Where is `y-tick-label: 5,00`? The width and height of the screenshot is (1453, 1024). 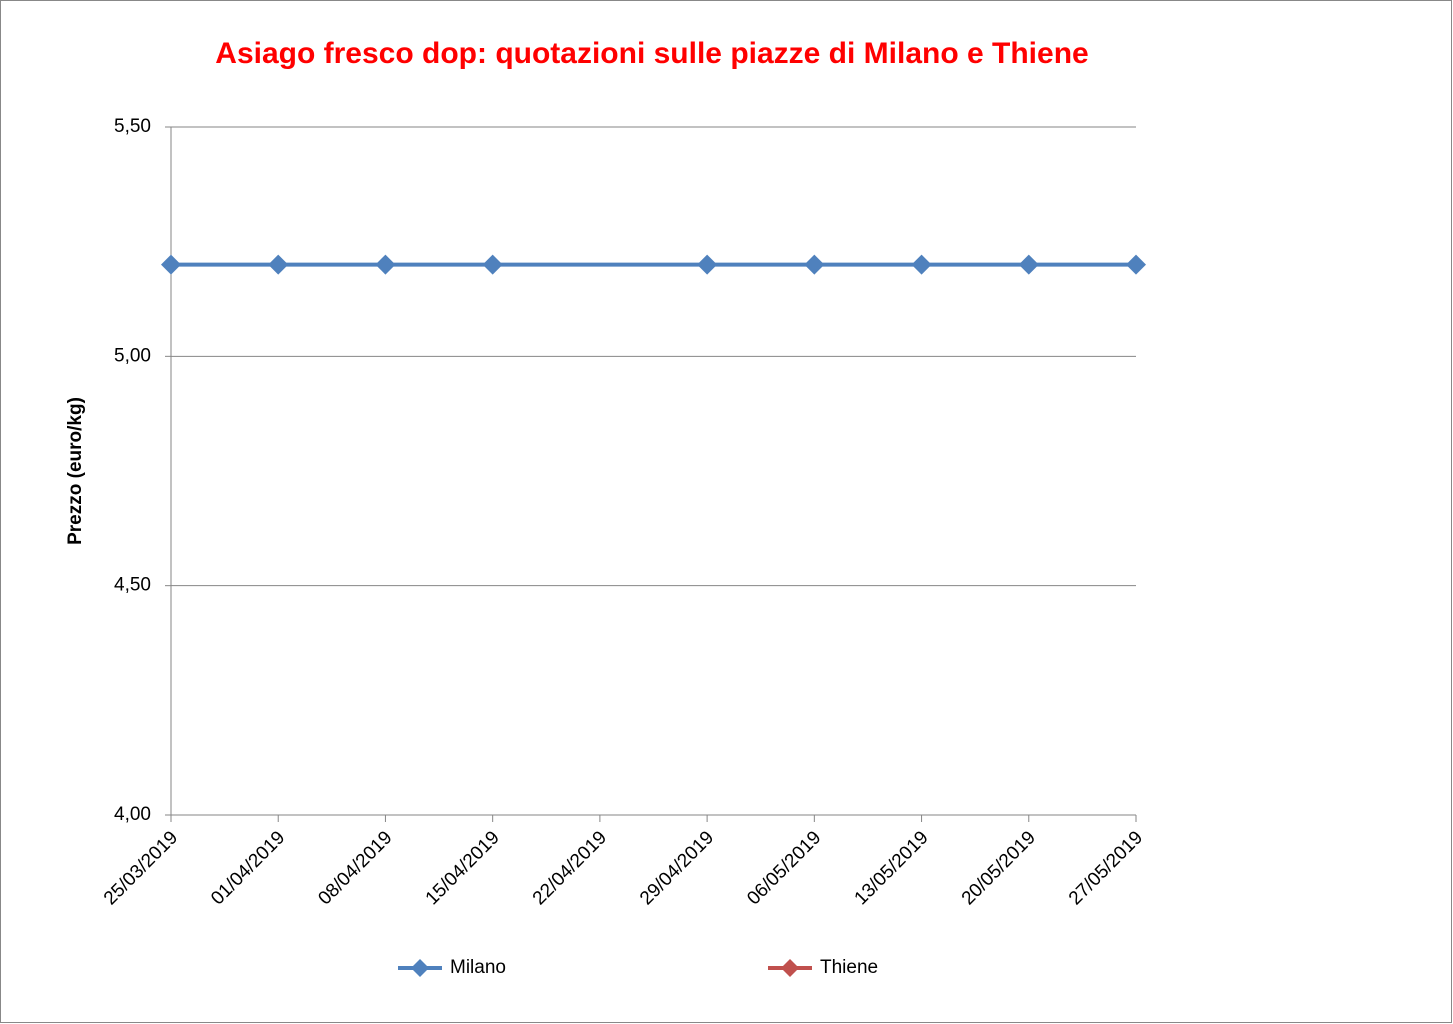
y-tick-label: 5,00 is located at coordinates (132, 355).